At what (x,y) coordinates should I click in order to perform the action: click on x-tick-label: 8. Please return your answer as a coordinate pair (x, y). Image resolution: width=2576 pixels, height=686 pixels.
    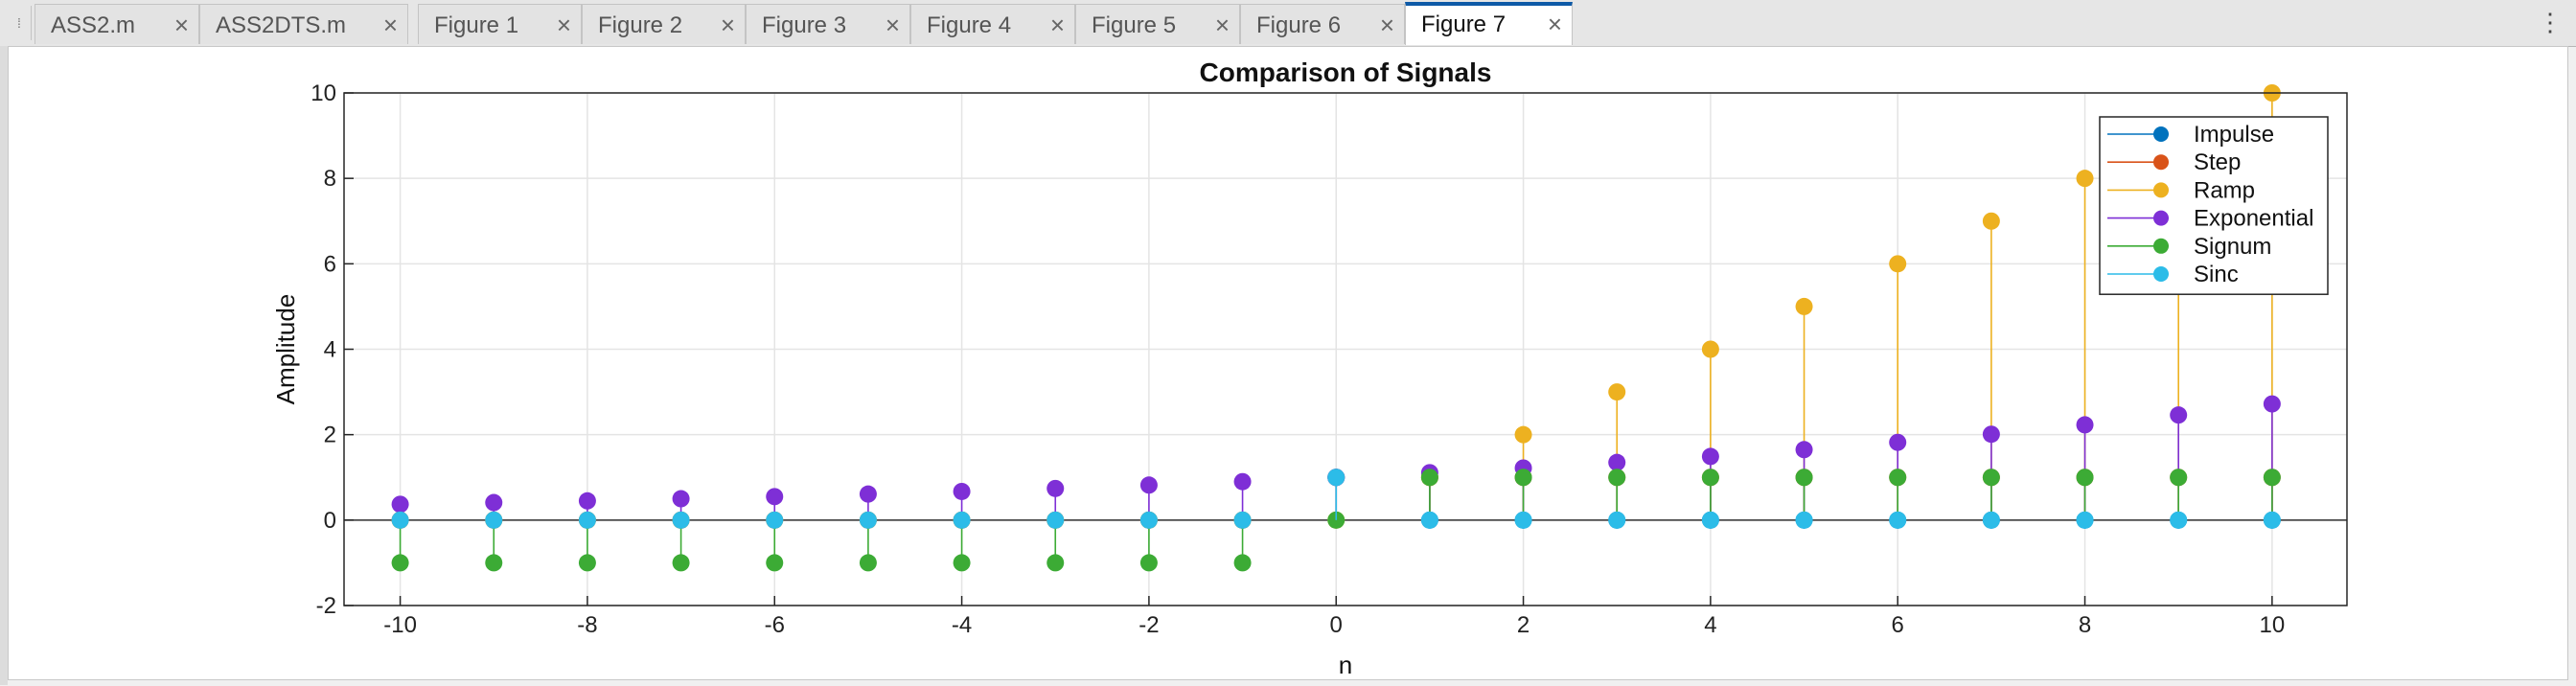
    Looking at the image, I should click on (2085, 625).